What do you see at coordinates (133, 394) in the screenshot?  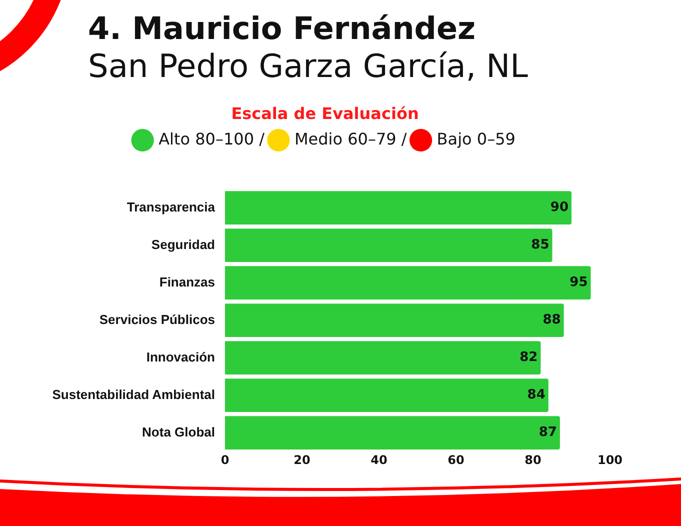 I see `y-tick-label: Sustentabilidad Ambiental` at bounding box center [133, 394].